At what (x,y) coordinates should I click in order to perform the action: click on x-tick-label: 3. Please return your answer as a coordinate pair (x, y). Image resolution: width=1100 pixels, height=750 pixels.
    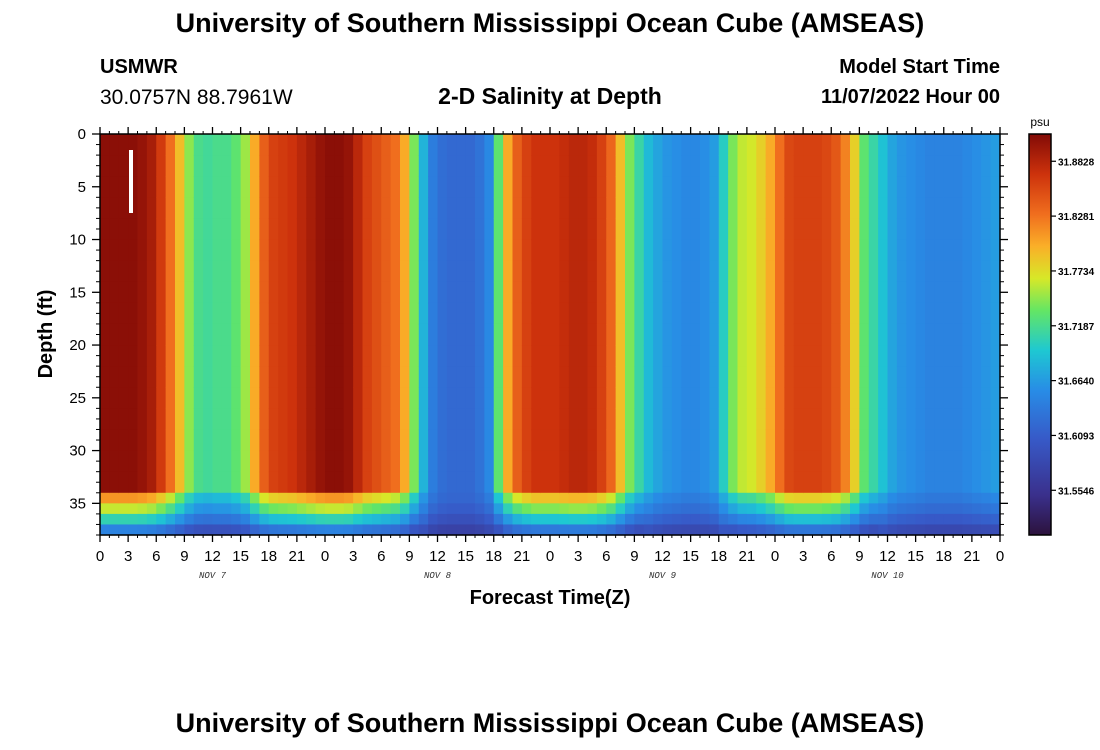
    Looking at the image, I should click on (578, 556).